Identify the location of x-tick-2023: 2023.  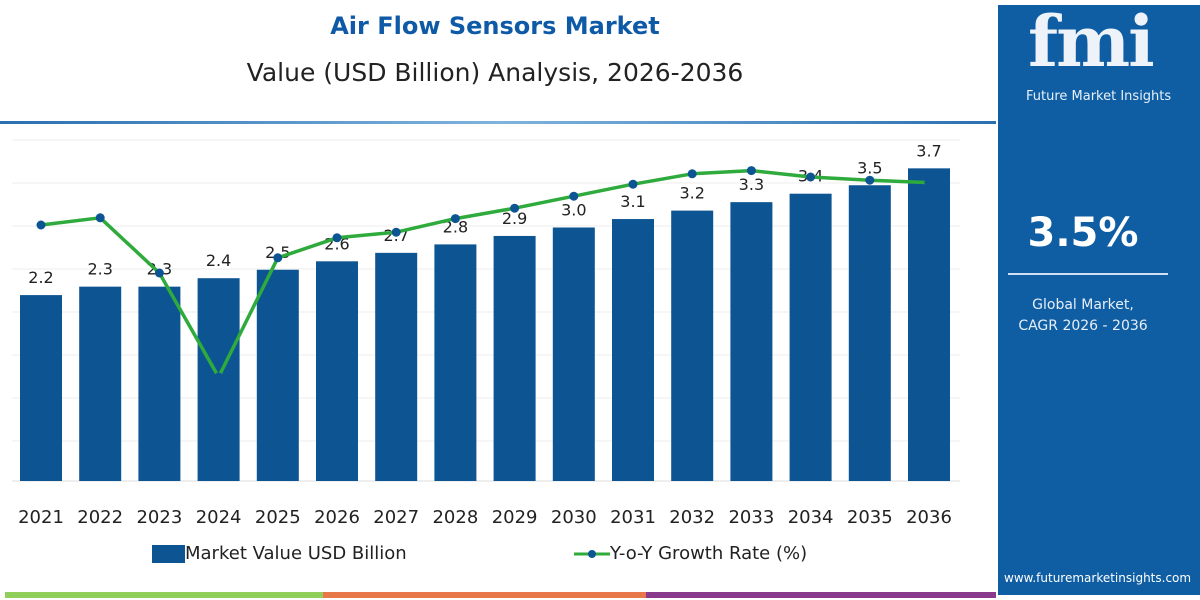
(159, 517).